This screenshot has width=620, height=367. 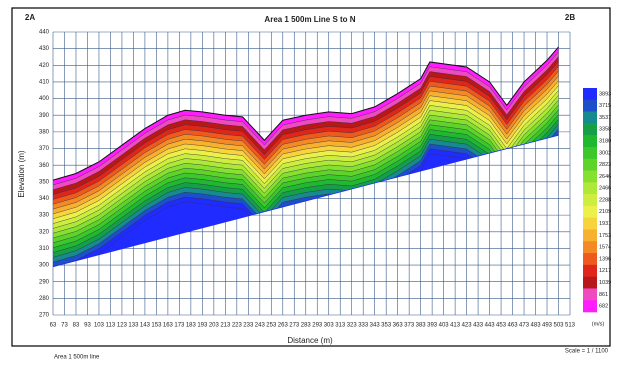 What do you see at coordinates (271, 326) in the screenshot?
I see `x-tick-label: 253` at bounding box center [271, 326].